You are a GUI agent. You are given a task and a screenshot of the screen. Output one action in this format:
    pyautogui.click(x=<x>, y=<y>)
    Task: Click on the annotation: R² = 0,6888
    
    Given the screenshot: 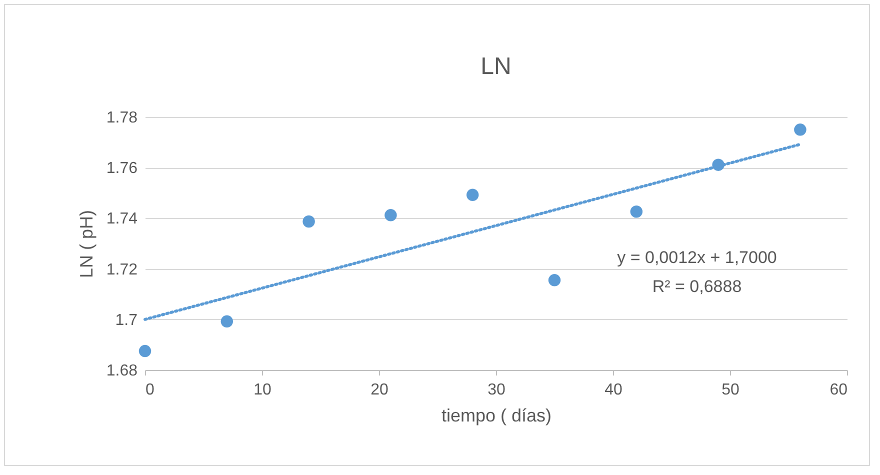 What is the action you would take?
    pyautogui.click(x=697, y=286)
    